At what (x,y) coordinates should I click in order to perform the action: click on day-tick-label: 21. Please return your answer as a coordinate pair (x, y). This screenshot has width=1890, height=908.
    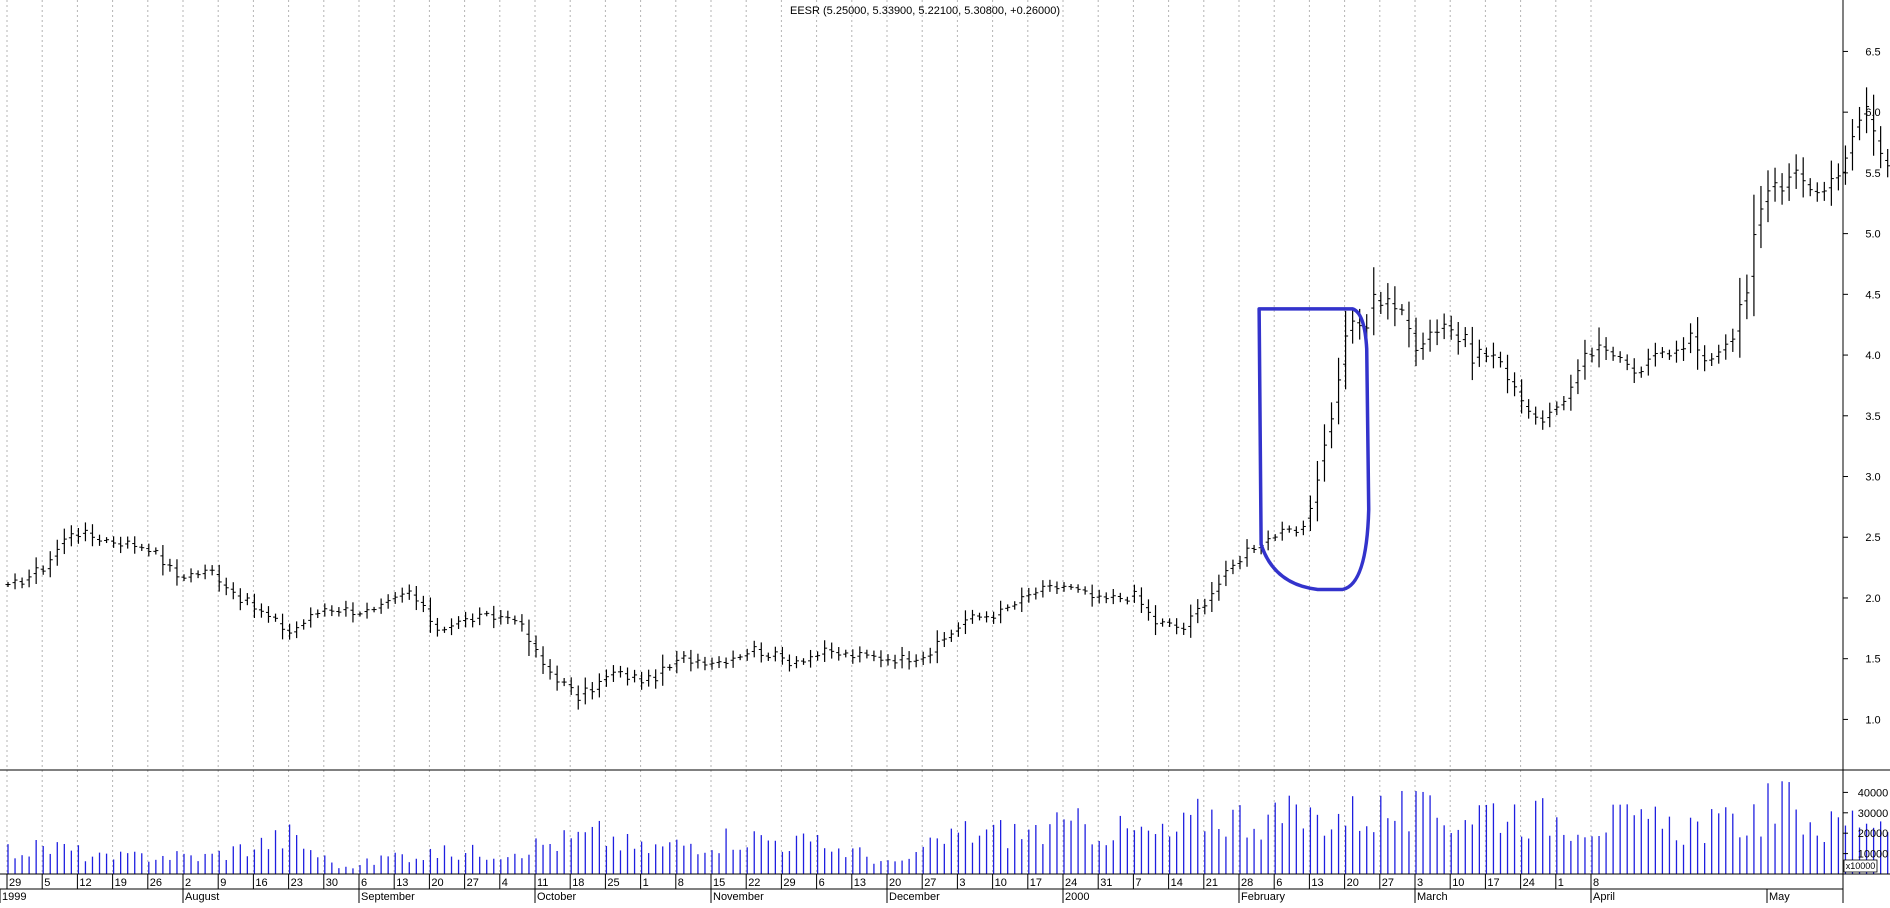
    Looking at the image, I should click on (1212, 883).